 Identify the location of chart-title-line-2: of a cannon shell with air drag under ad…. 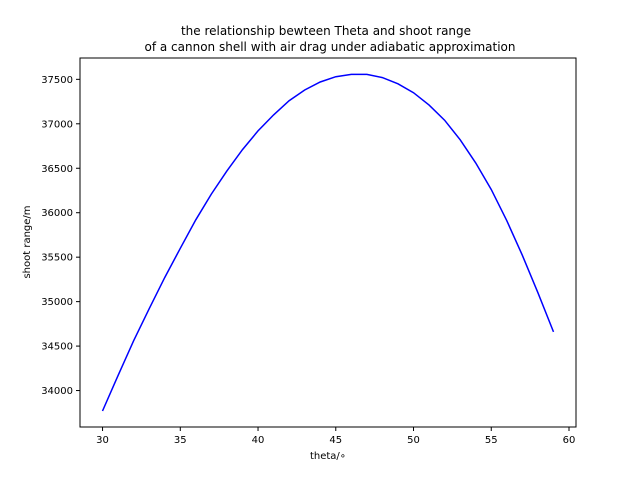
(330, 47).